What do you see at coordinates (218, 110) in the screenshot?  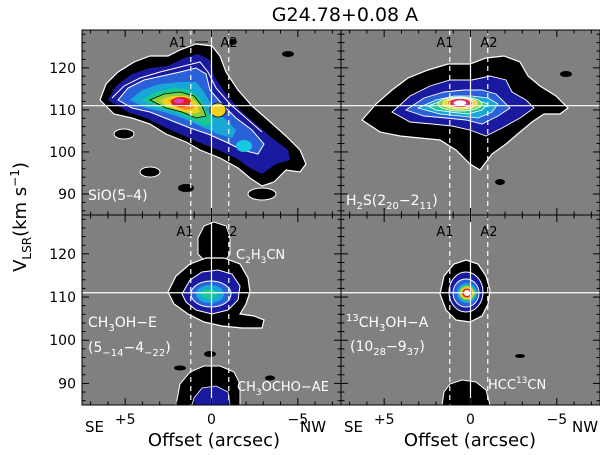 I see `sio-clump-yellow` at bounding box center [218, 110].